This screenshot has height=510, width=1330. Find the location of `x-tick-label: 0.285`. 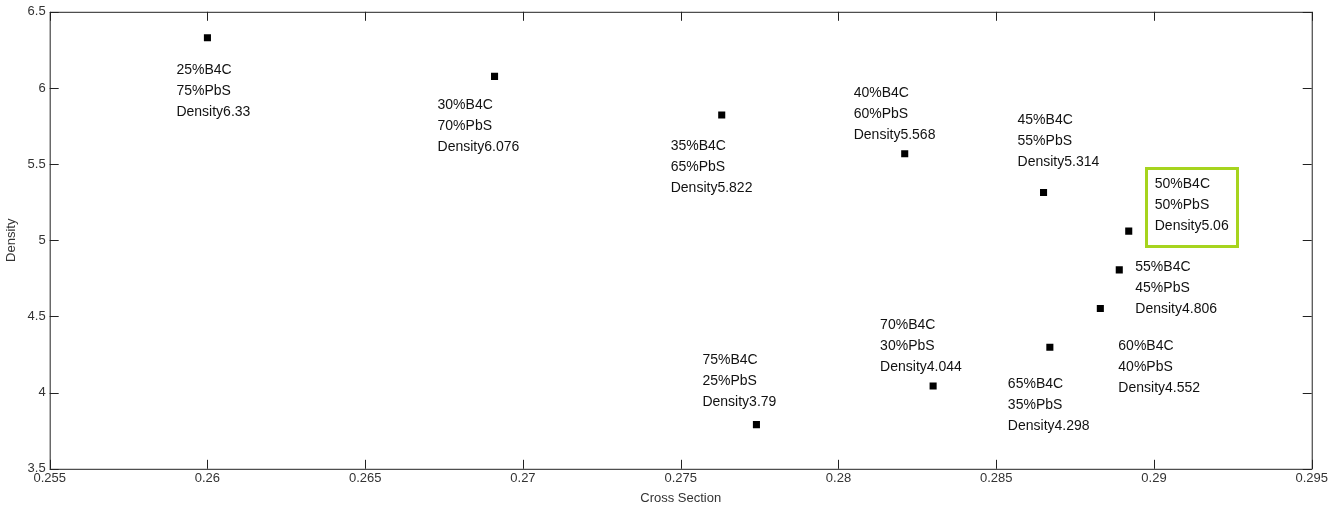

x-tick-label: 0.285 is located at coordinates (996, 478).